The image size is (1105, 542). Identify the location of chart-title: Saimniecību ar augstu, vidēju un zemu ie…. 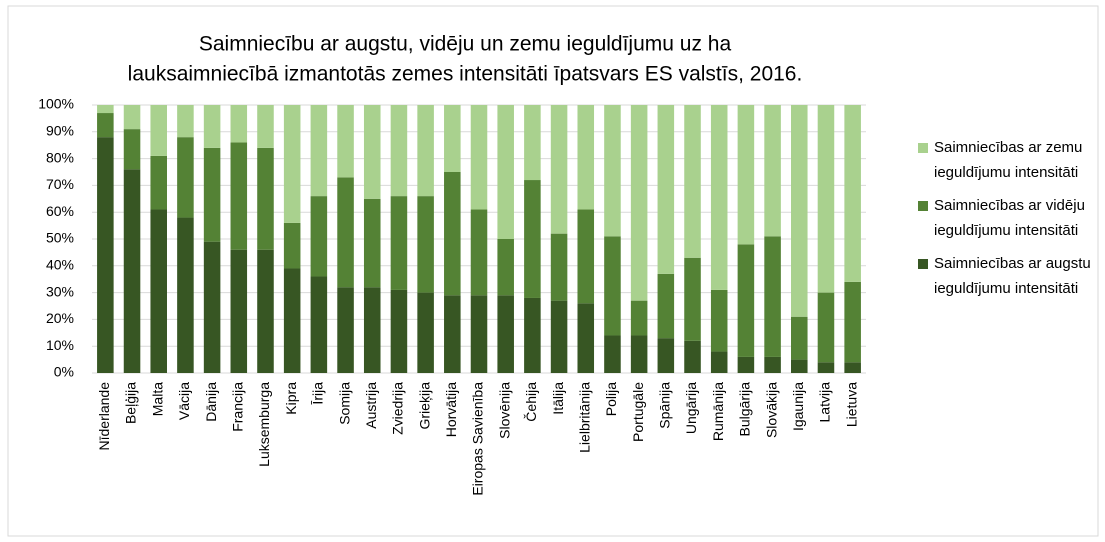
(465, 44).